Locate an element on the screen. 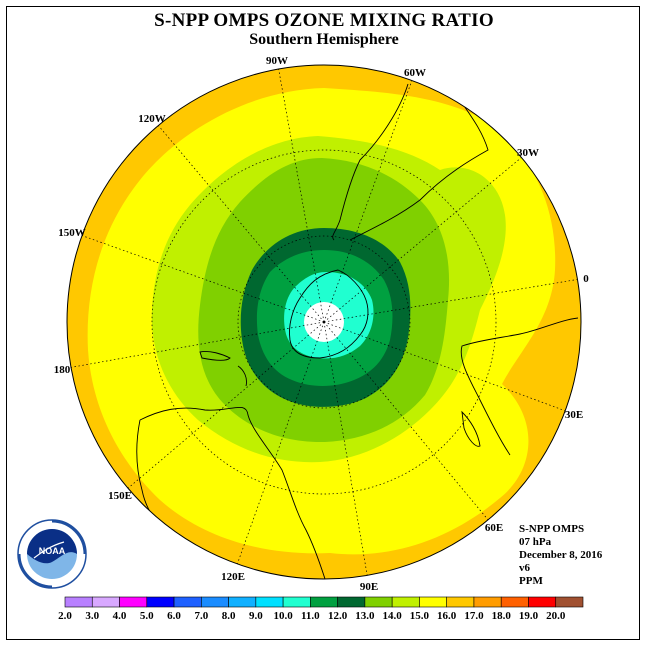 This screenshot has height=648, width=648. longitude-label: 0 is located at coordinates (586, 279).